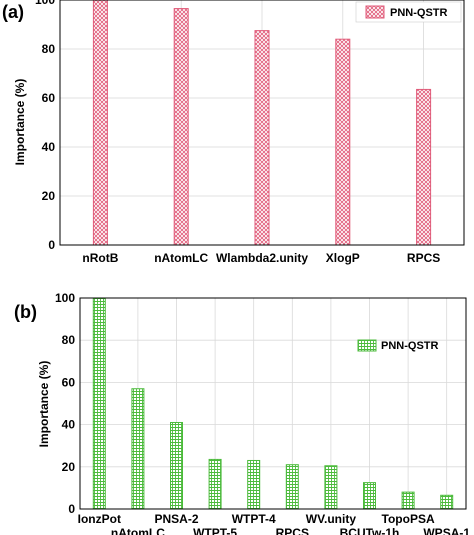  Describe the element at coordinates (20, 122) in the screenshot. I see `y-axis-title-a: Importance (%)` at that location.